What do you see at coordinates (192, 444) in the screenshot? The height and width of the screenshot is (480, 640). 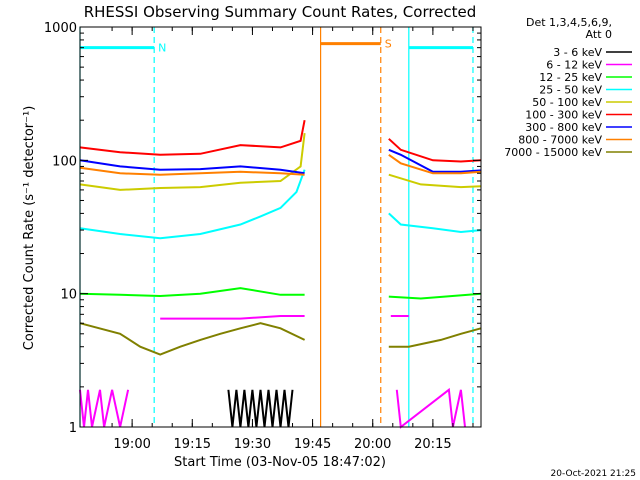 I see `x-tick-label: 19:15` at bounding box center [192, 444].